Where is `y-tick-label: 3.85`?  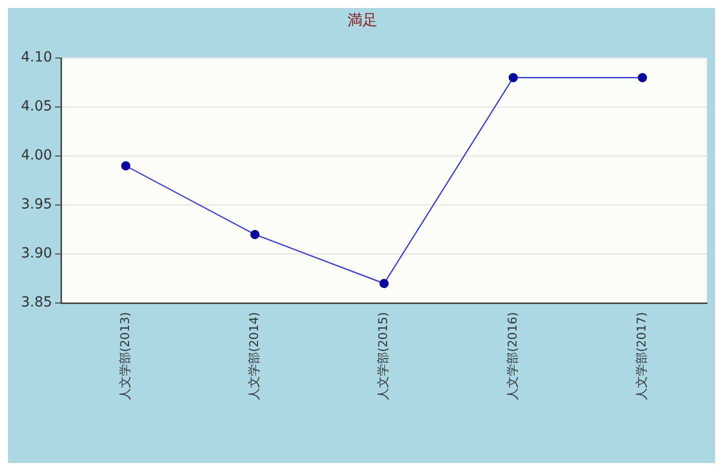
y-tick-label: 3.85 is located at coordinates (36, 302).